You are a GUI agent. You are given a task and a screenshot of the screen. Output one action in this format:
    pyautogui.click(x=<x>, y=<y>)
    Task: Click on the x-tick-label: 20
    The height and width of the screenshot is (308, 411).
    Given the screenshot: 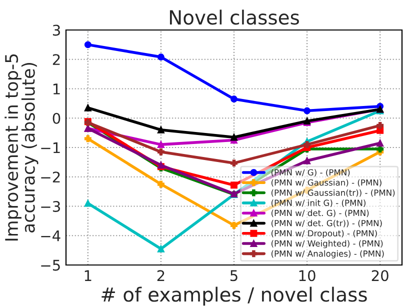 What is the action you would take?
    pyautogui.click(x=380, y=276)
    